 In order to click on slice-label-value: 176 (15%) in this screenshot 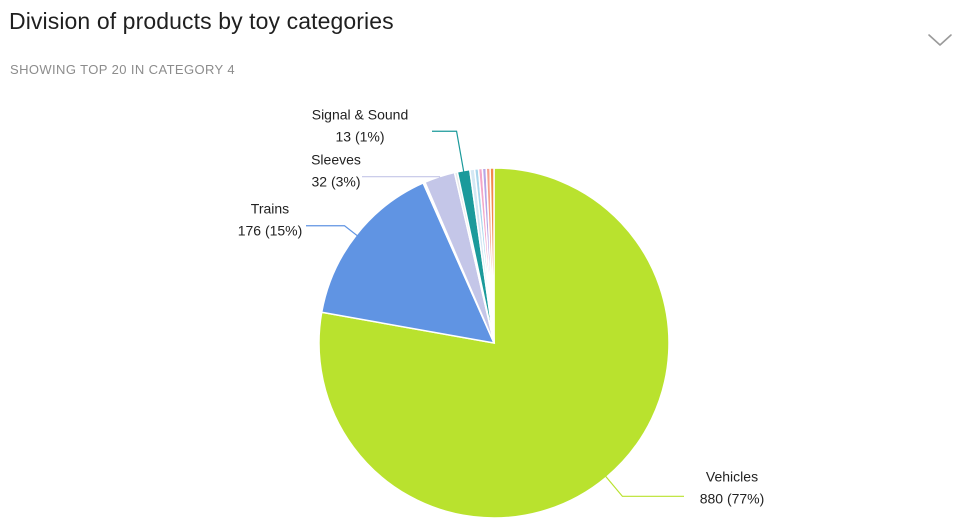, I will do `click(270, 231)`.